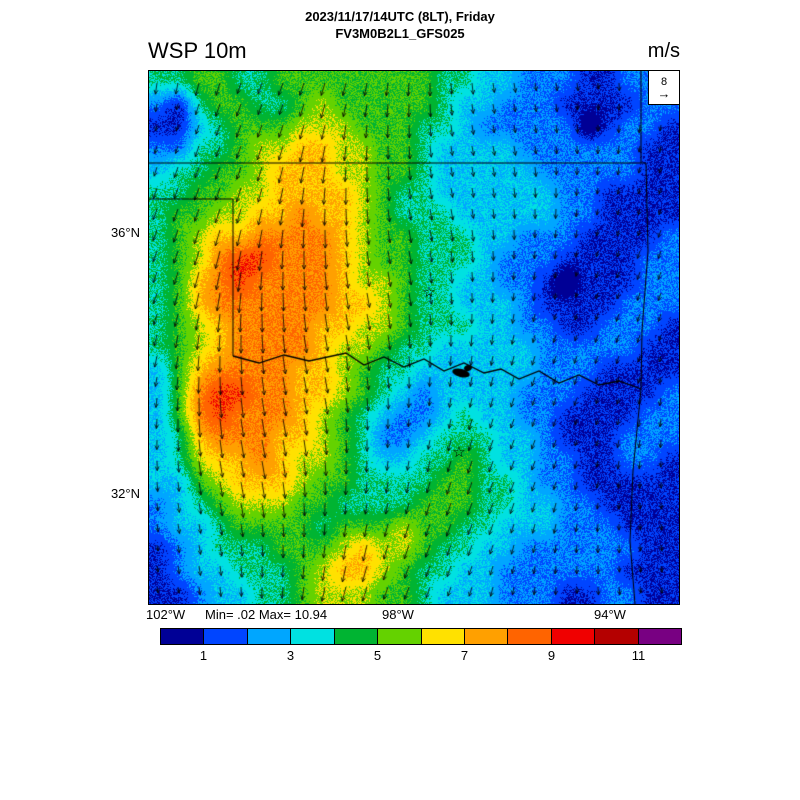  I want to click on chart-title-date: 2023/11/17/14UTC (8LT), Friday, so click(400, 16).